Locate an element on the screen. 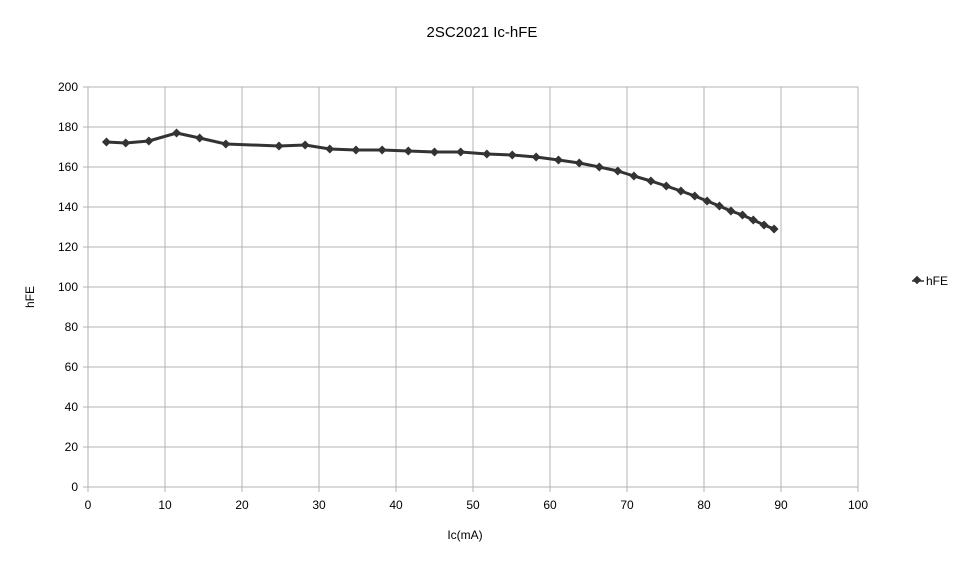  y-tick-label: 20 is located at coordinates (72, 447).